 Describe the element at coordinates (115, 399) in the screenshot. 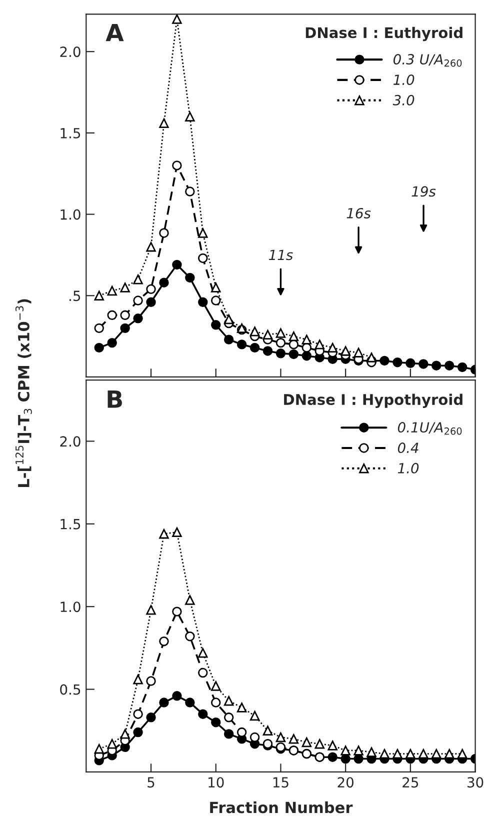

I see `annotation: B` at that location.